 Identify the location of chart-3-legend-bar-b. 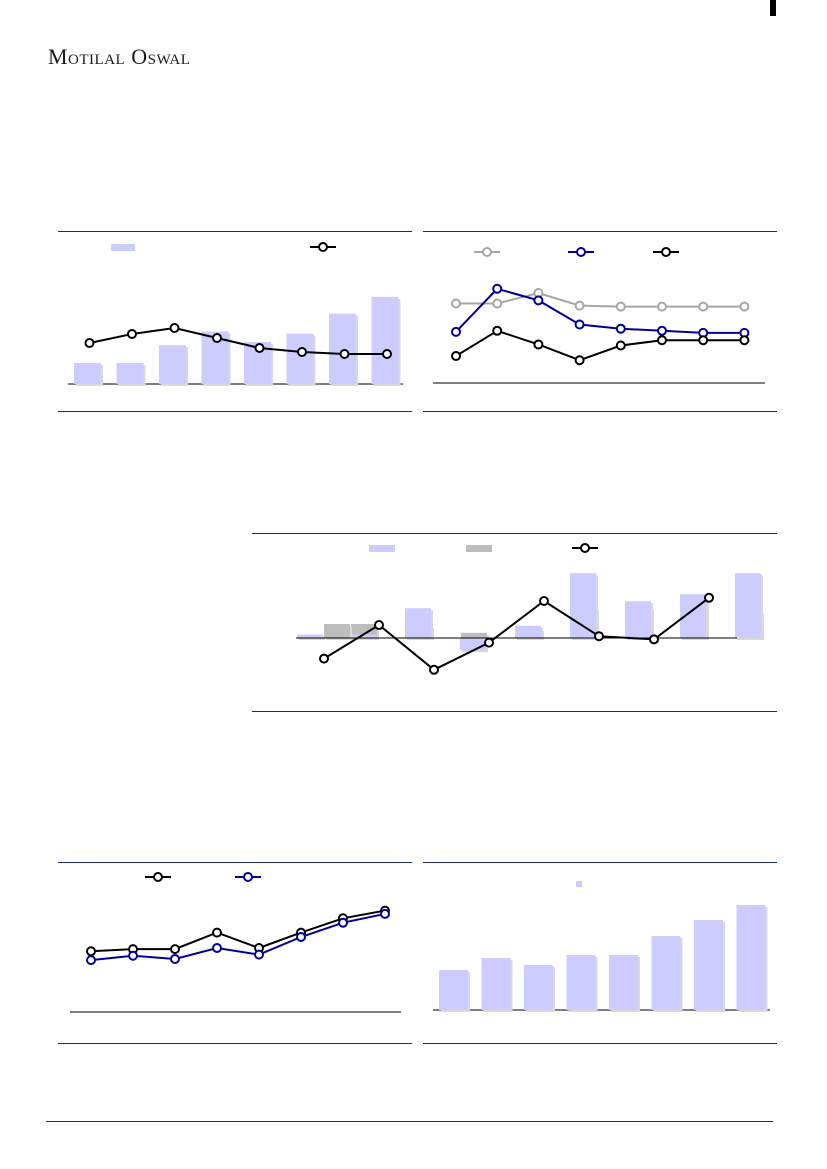
(479, 548).